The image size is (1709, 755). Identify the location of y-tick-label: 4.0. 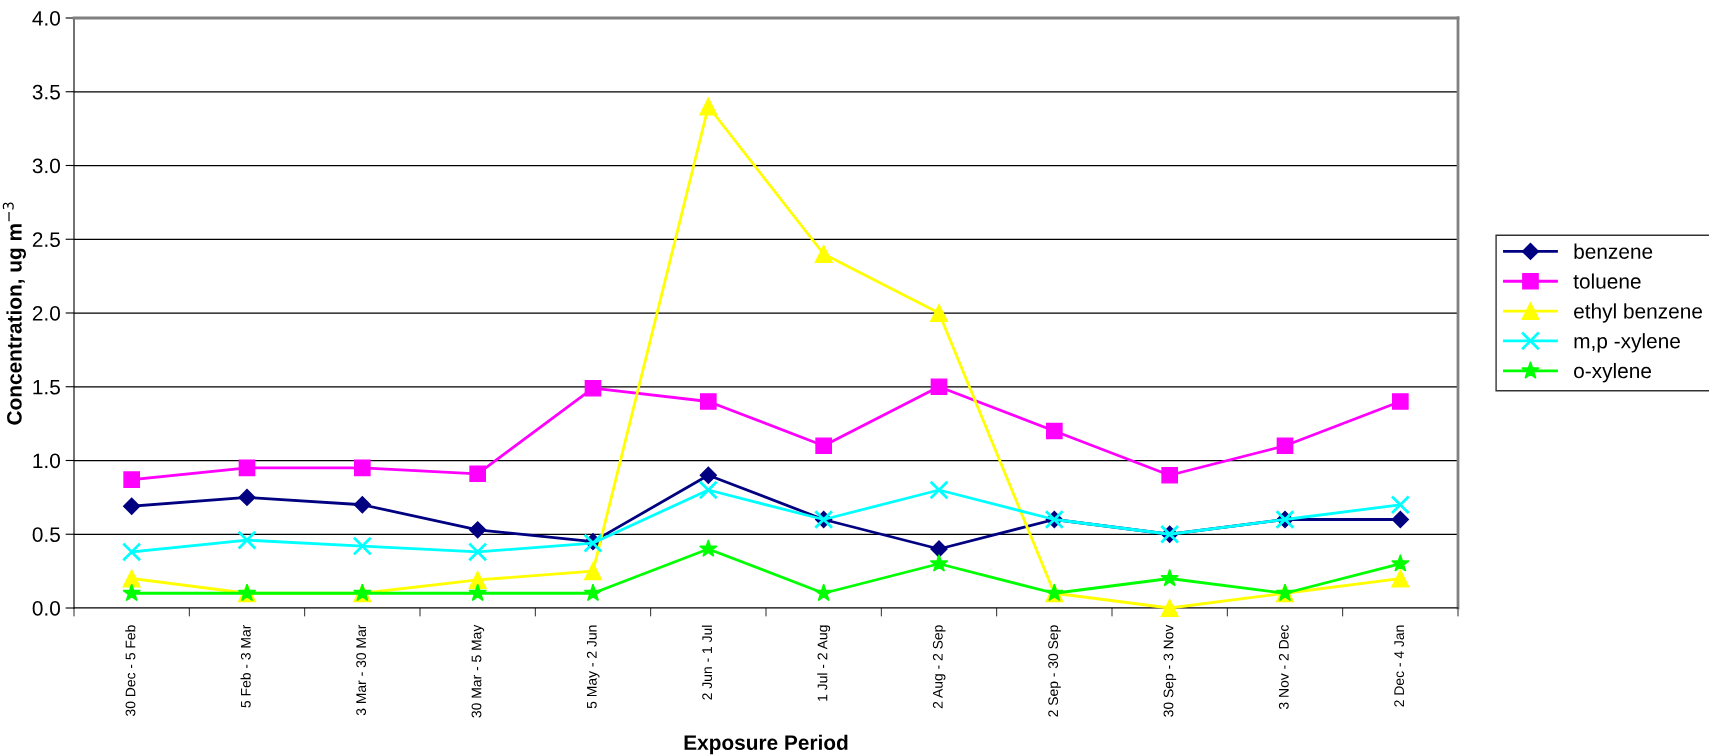
(46, 18).